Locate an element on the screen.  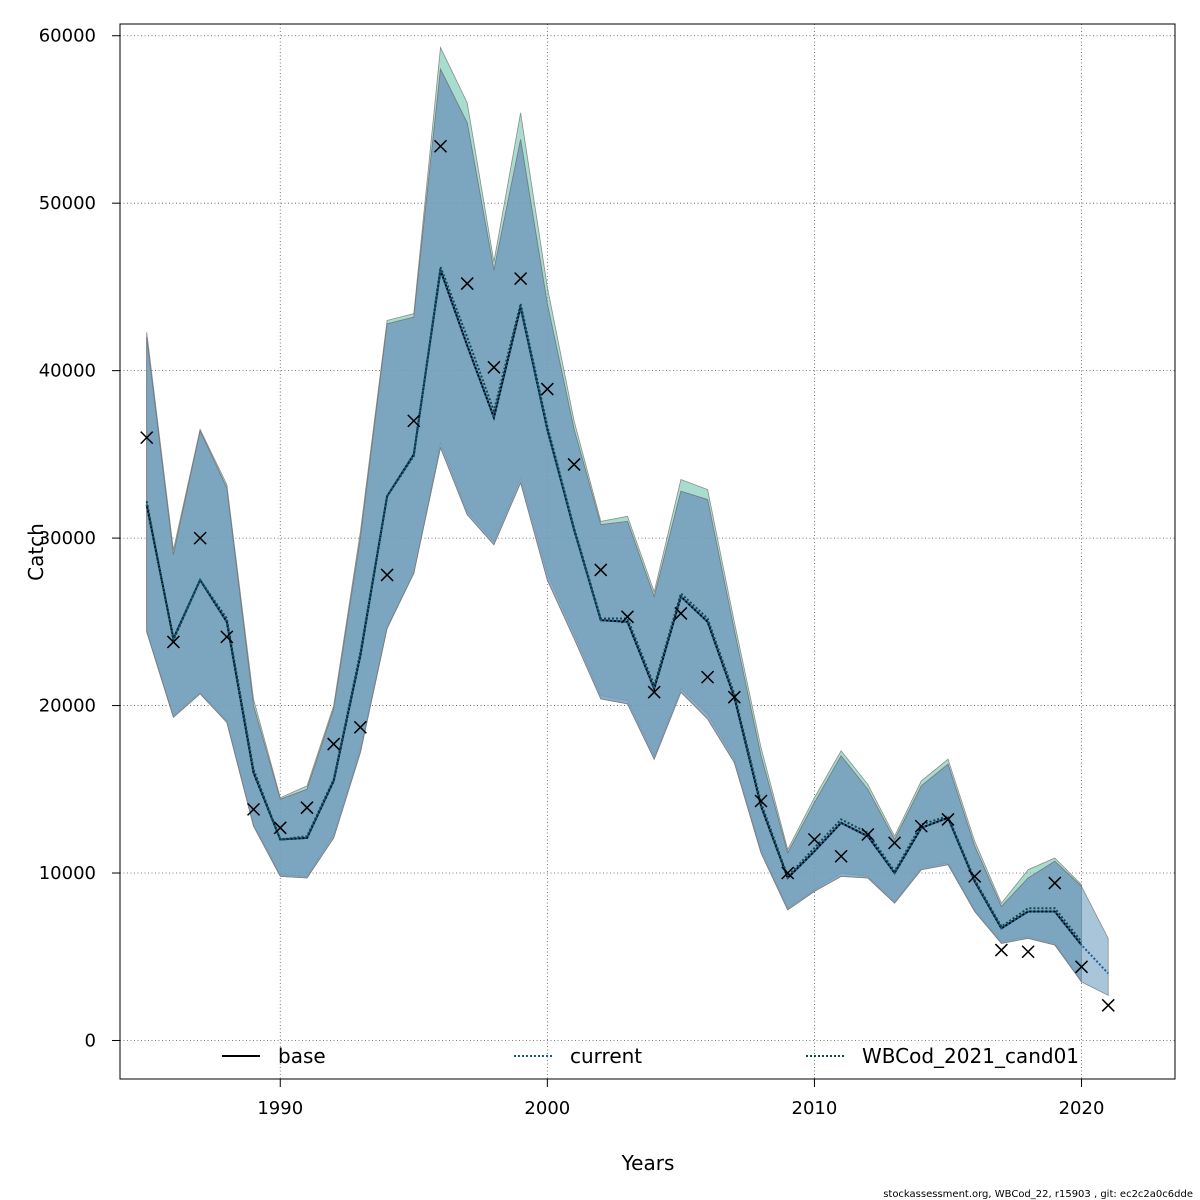
legend-item-wbcod-2021-cand01: WBCod_2021_cand01 is located at coordinates (942, 1056).